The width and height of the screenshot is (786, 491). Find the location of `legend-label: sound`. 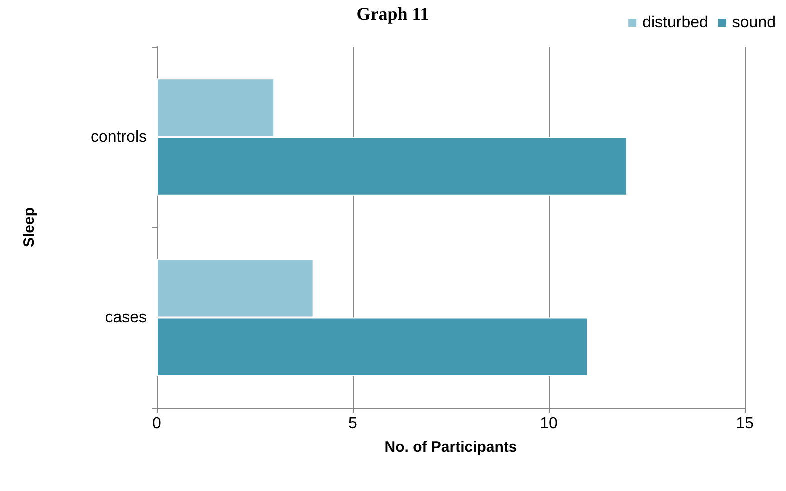

legend-label: sound is located at coordinates (754, 23).